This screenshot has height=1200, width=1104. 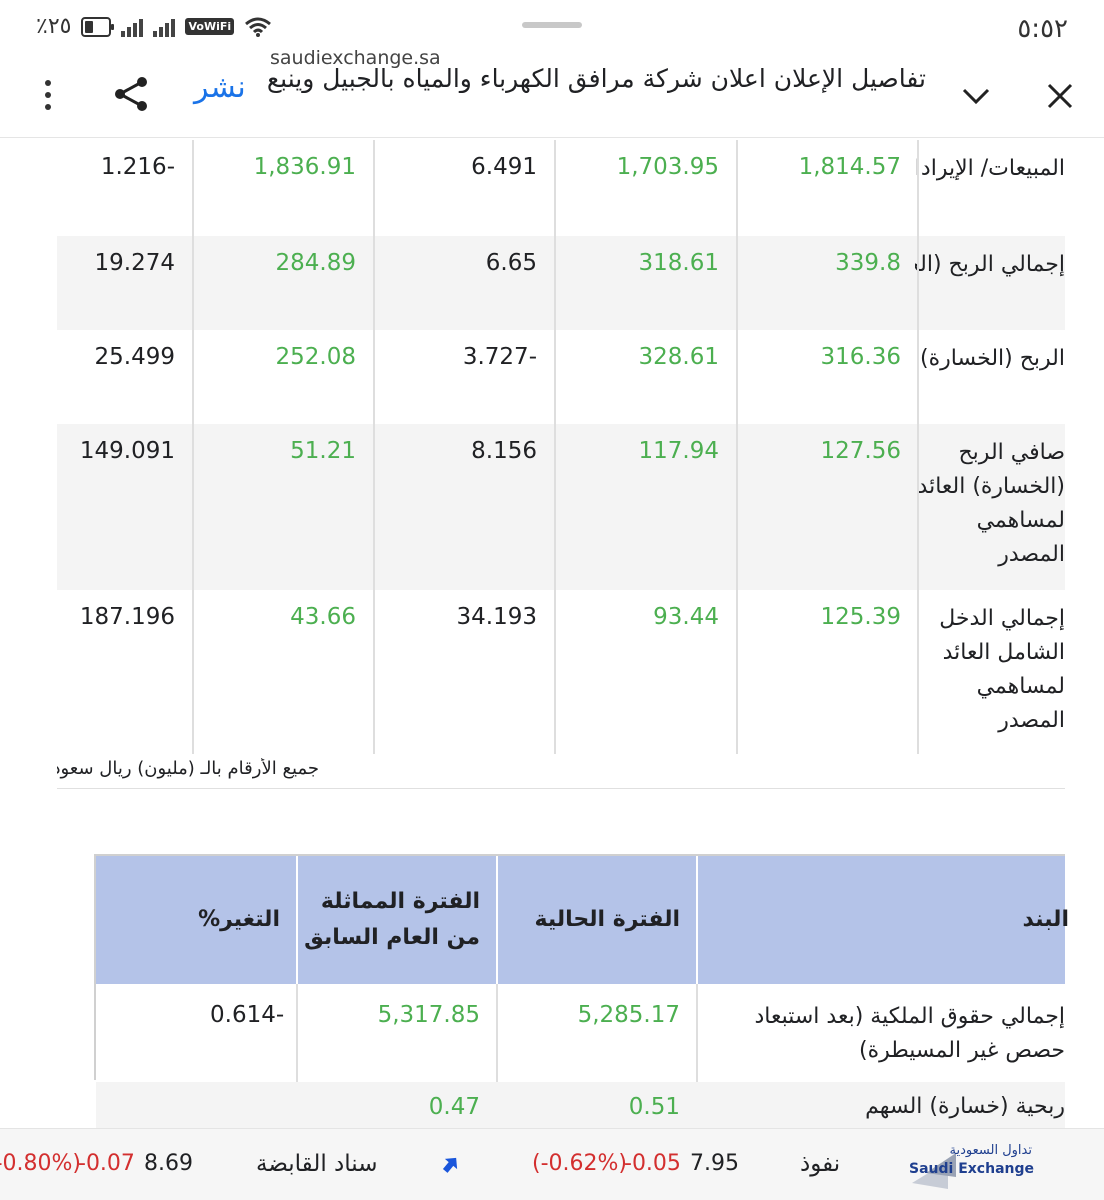 What do you see at coordinates (990, 264) in the screenshot?
I see `row-label: إجمالي الربح (الخسارة)` at bounding box center [990, 264].